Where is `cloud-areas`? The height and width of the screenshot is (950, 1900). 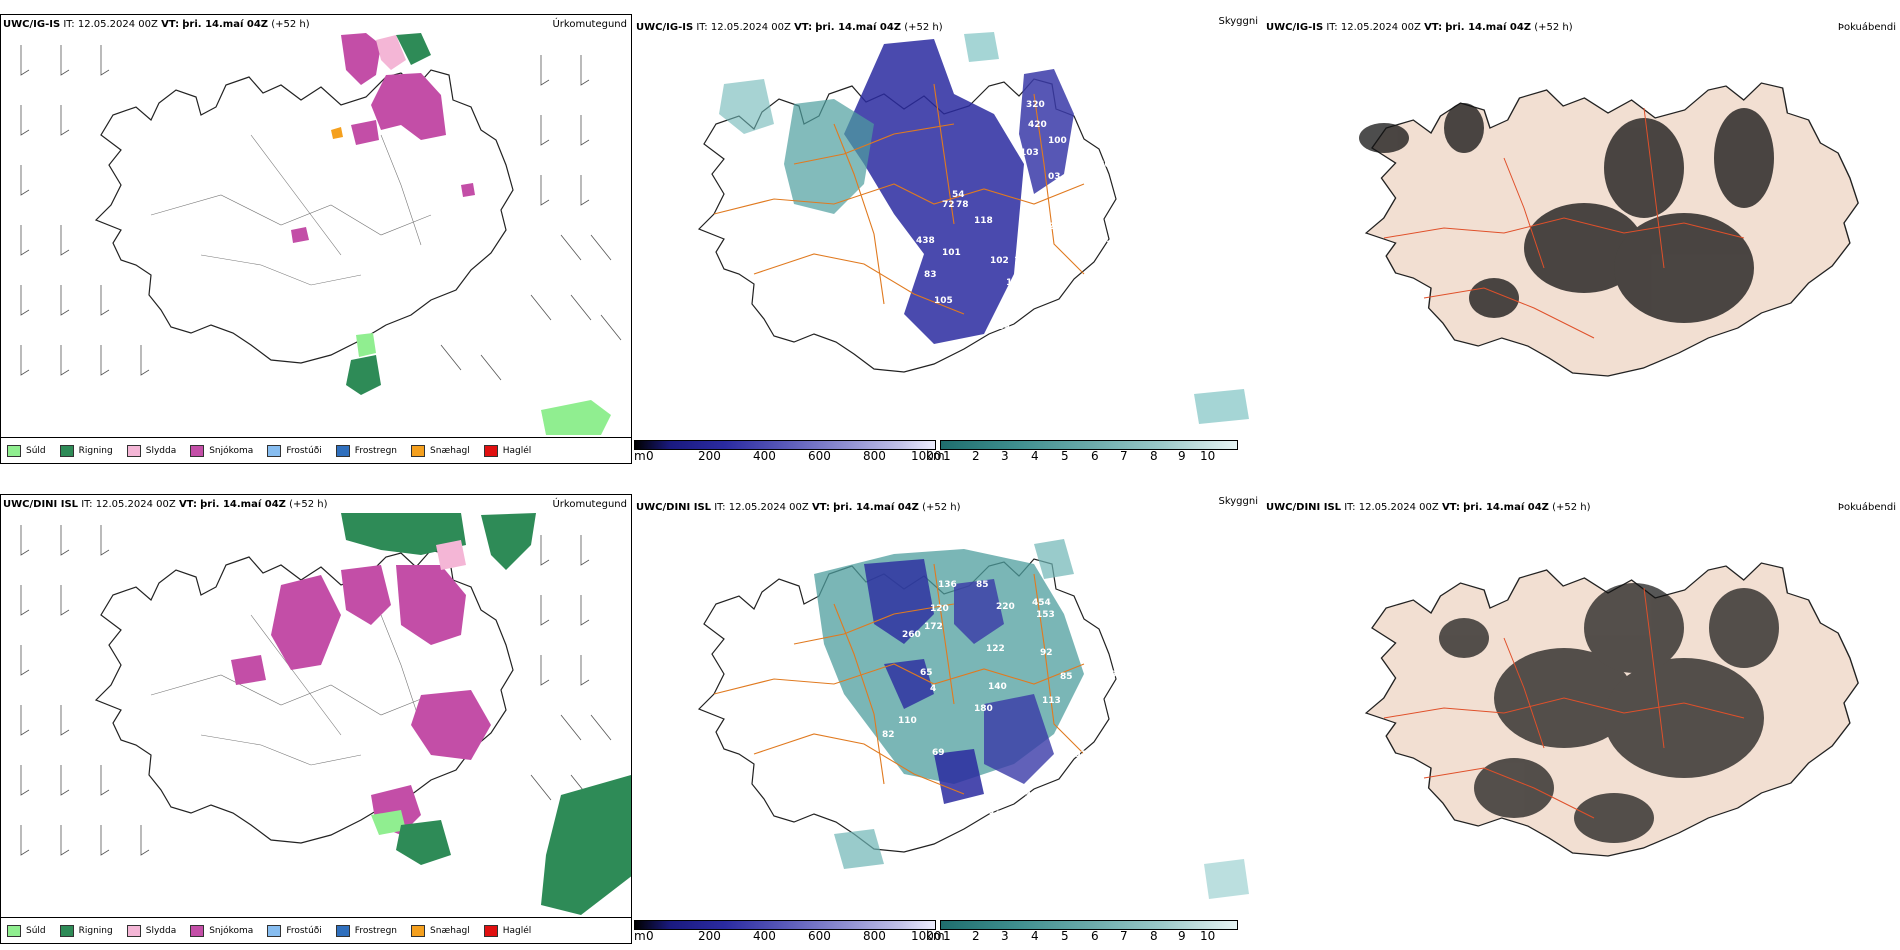
cloud-areas is located at coordinates (984, 228).